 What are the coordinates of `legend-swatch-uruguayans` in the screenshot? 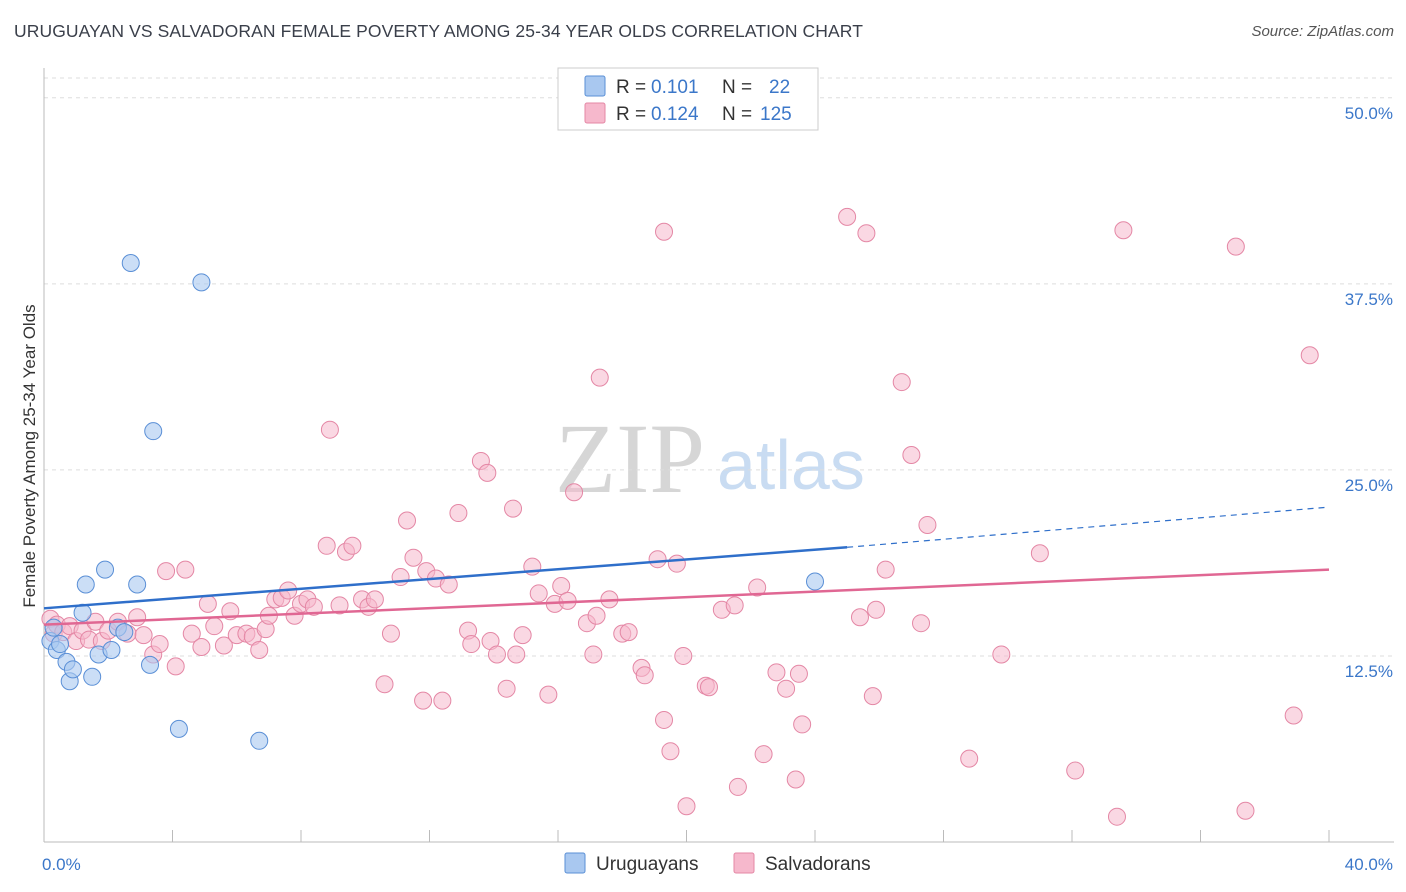 It's located at (595, 86).